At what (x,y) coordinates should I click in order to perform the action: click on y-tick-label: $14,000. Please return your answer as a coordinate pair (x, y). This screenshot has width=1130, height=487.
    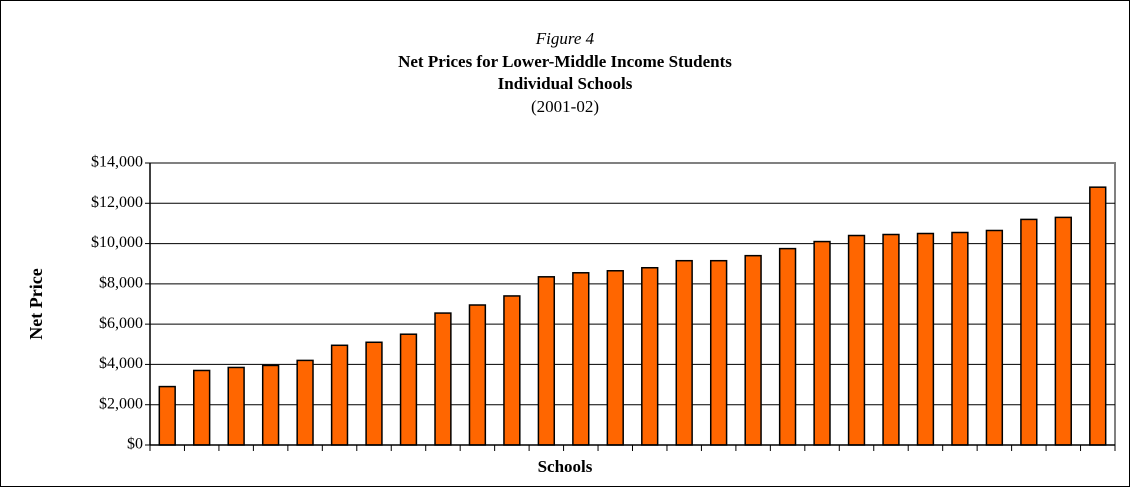
    Looking at the image, I should click on (117, 162).